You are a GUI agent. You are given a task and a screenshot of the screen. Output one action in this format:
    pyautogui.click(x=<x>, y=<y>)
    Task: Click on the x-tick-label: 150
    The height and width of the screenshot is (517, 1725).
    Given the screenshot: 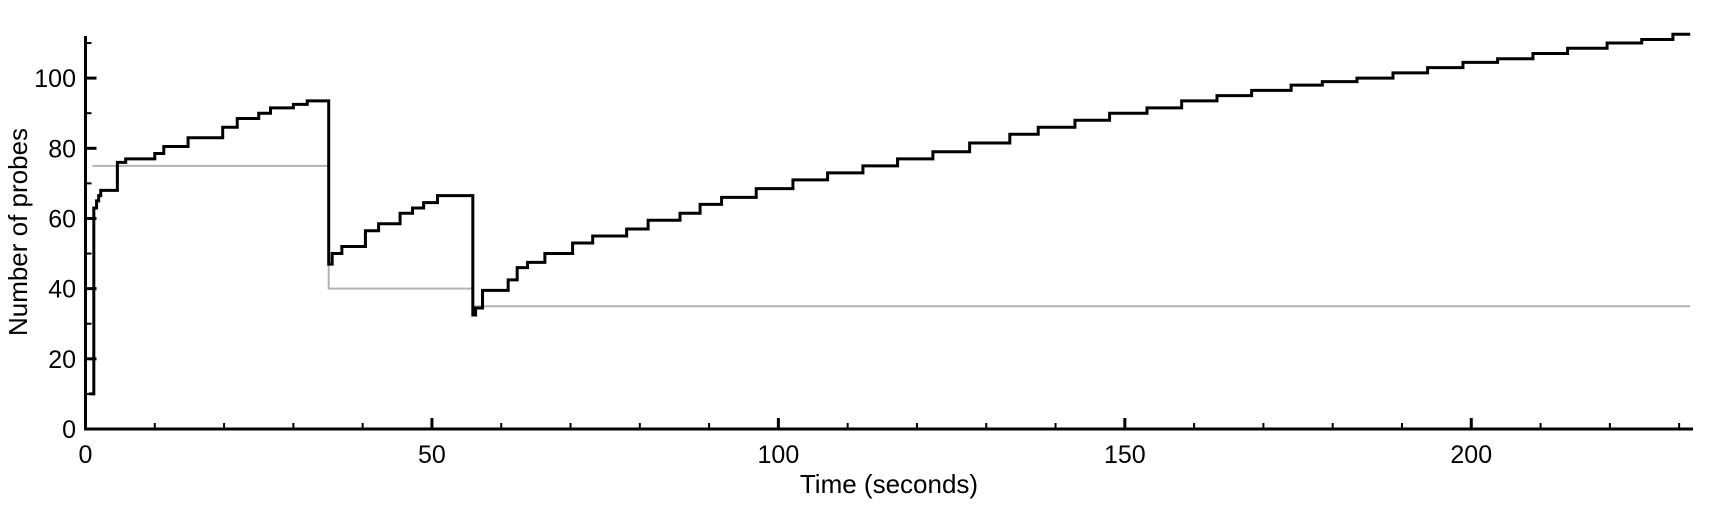 What is the action you would take?
    pyautogui.click(x=1125, y=455)
    